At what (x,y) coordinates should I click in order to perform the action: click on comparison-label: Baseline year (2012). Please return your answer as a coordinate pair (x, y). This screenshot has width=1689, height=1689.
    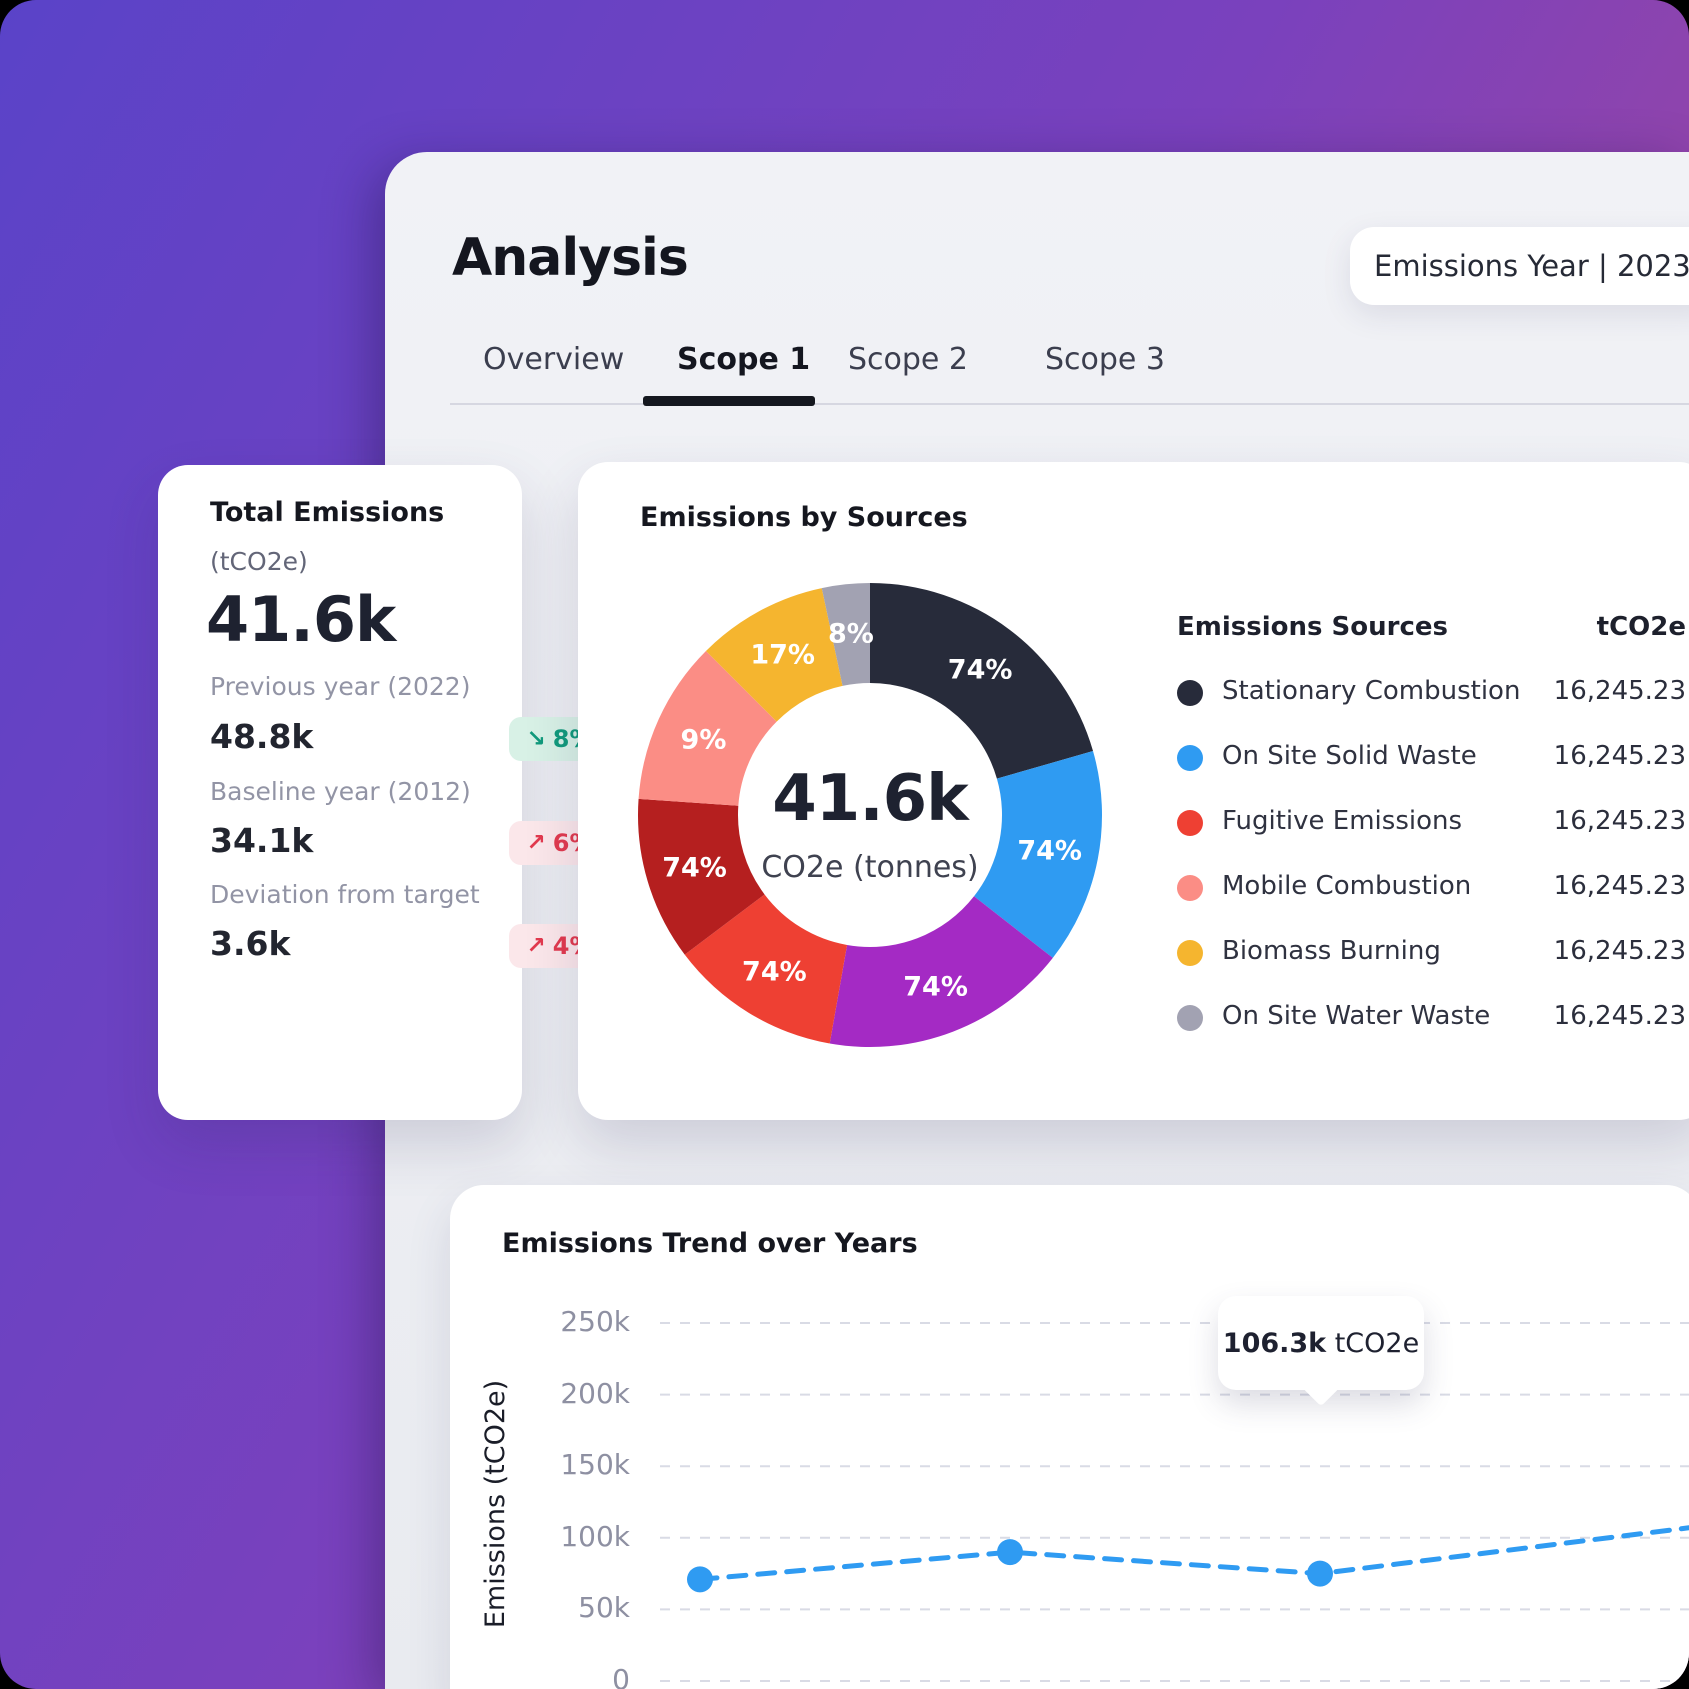
    Looking at the image, I should click on (340, 791).